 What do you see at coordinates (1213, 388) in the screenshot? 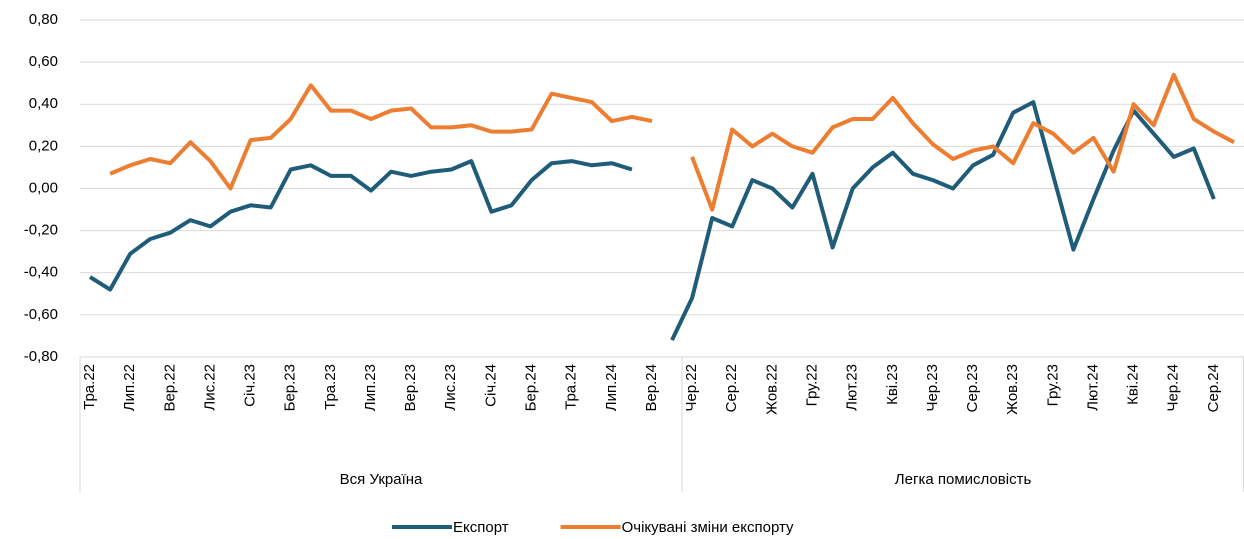
I see `x-tick-label: Сер.24` at bounding box center [1213, 388].